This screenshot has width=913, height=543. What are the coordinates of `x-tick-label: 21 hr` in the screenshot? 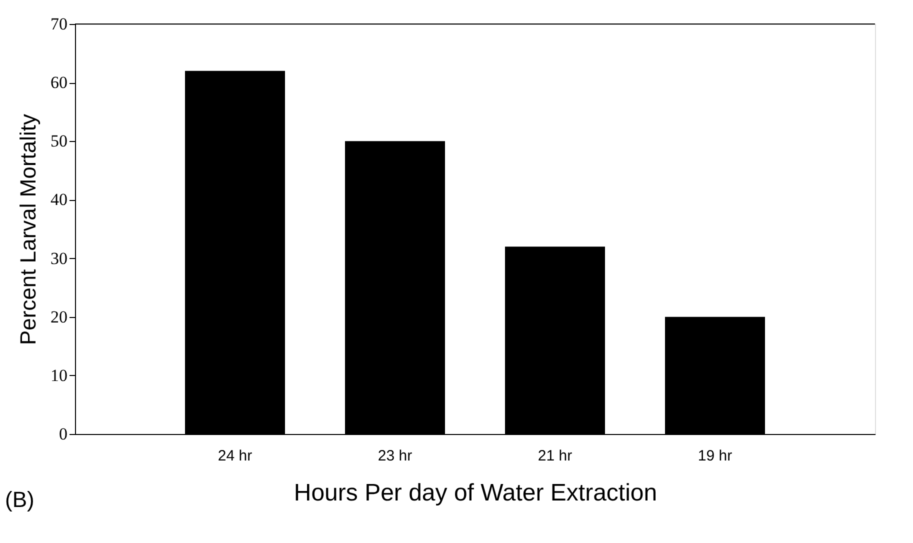 It's located at (555, 456).